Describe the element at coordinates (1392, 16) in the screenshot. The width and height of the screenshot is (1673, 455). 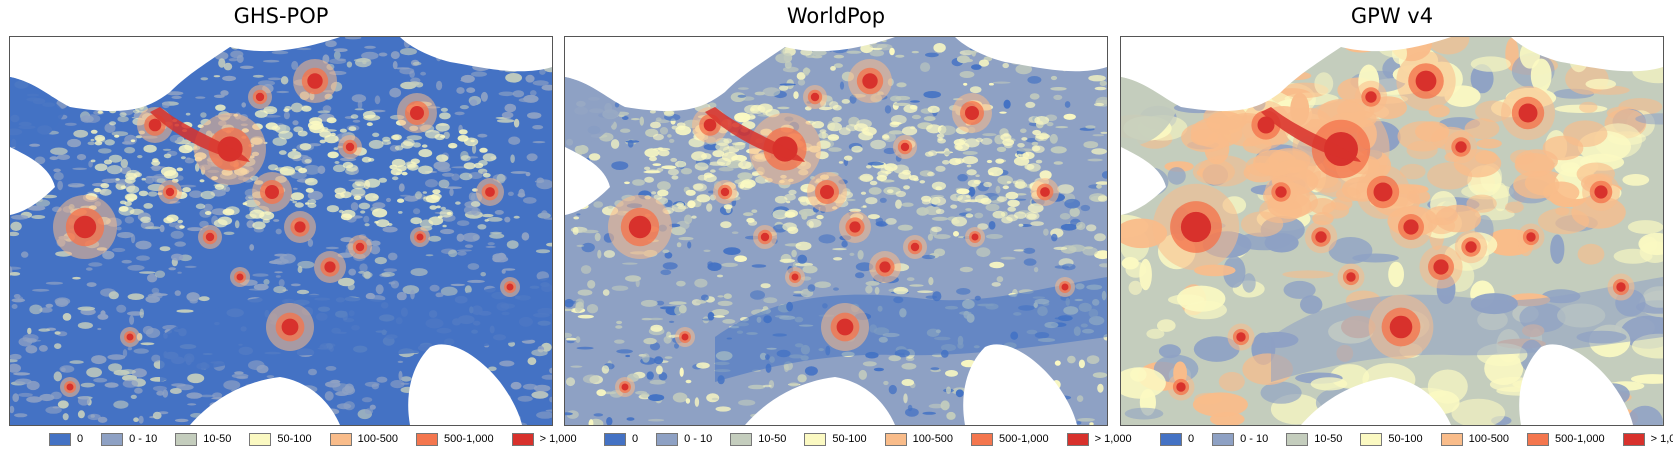
I see `panel-title: GPW v4` at that location.